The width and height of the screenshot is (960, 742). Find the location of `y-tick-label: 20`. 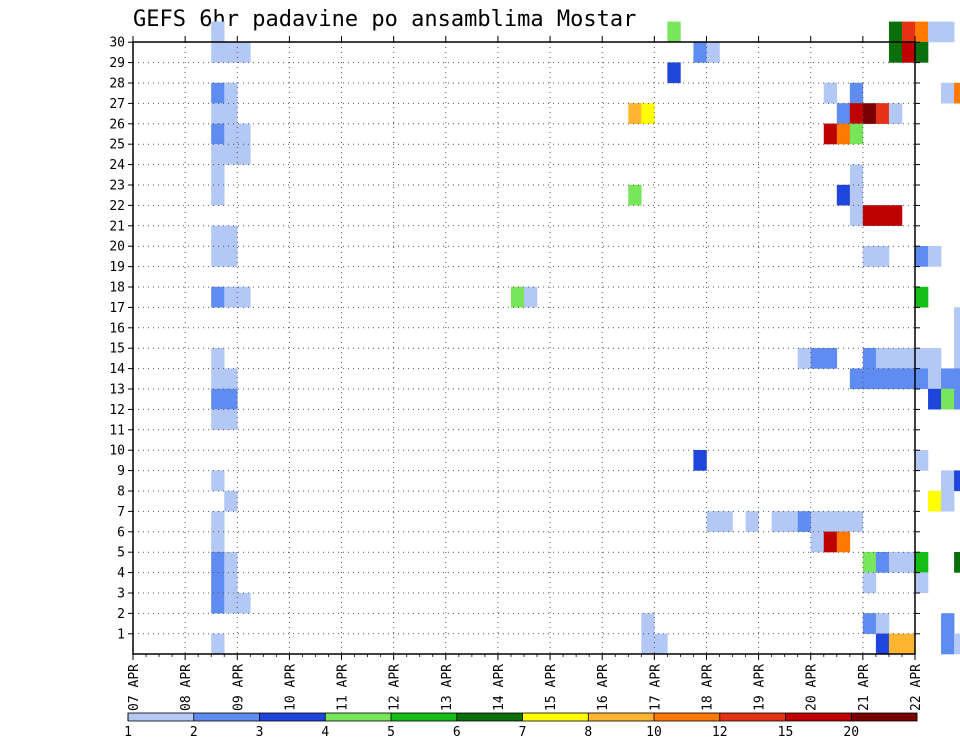

y-tick-label: 20 is located at coordinates (117, 247).